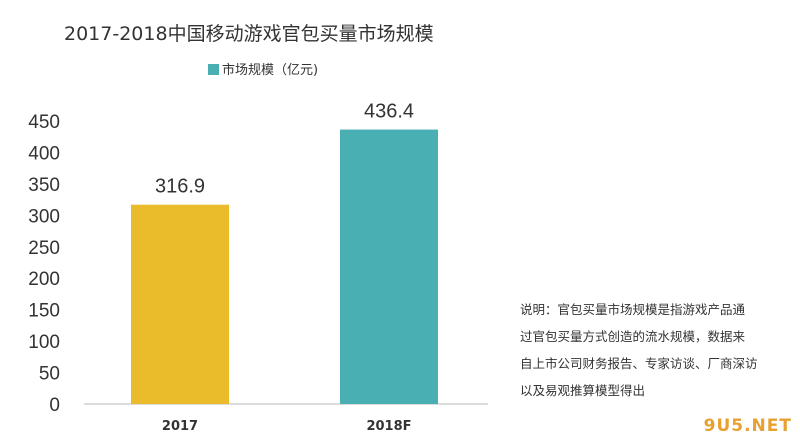  I want to click on y-tick-label: 300, so click(44, 216).